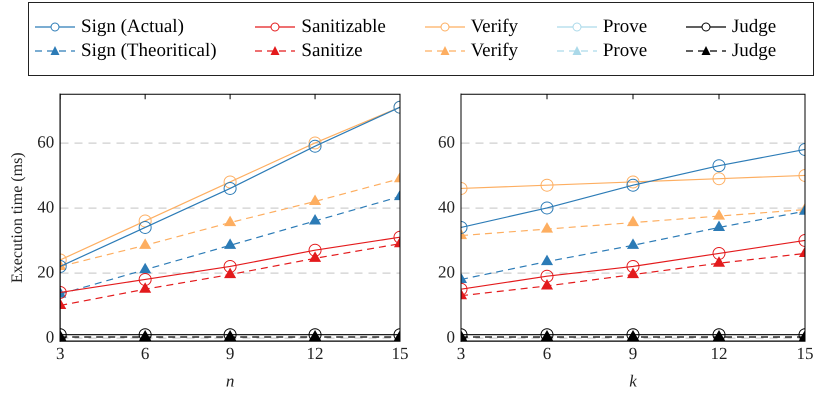  I want to click on legend-label: Sanitizable, so click(343, 27).